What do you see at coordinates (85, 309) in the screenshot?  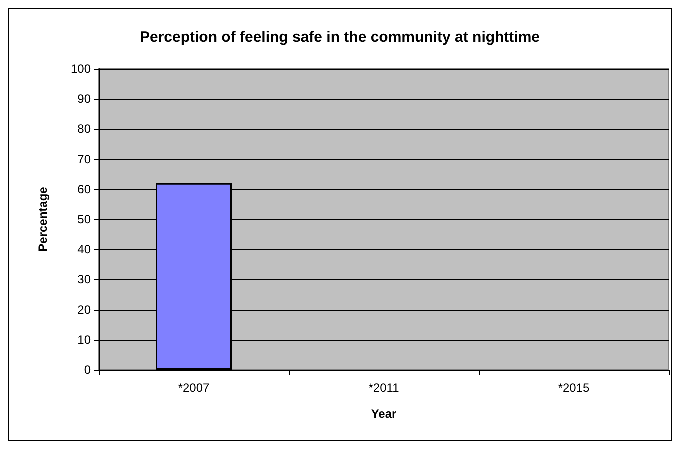 I see `y-tick-label: 20` at bounding box center [85, 309].